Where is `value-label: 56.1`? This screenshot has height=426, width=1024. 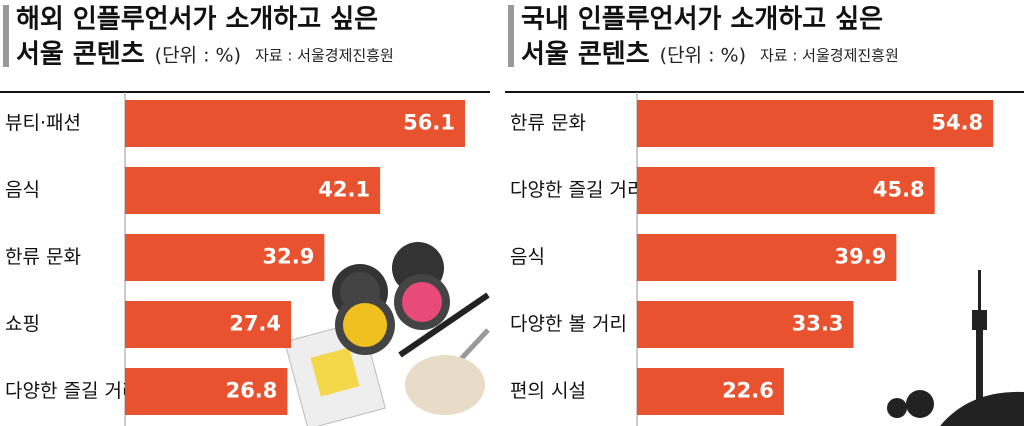 value-label: 56.1 is located at coordinates (429, 123).